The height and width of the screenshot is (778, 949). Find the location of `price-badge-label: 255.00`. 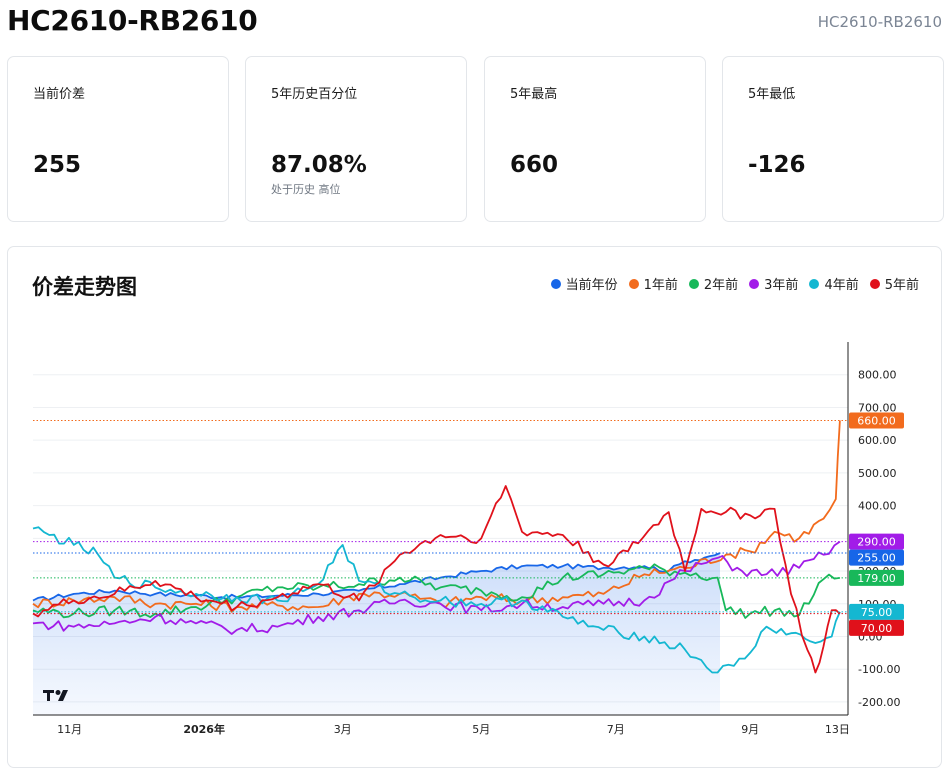

price-badge-label: 255.00 is located at coordinates (876, 558).